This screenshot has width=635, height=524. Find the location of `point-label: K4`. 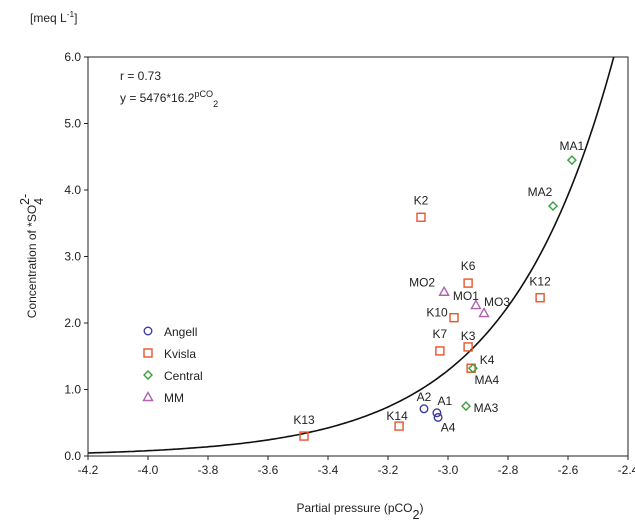

point-label: K4 is located at coordinates (487, 360).